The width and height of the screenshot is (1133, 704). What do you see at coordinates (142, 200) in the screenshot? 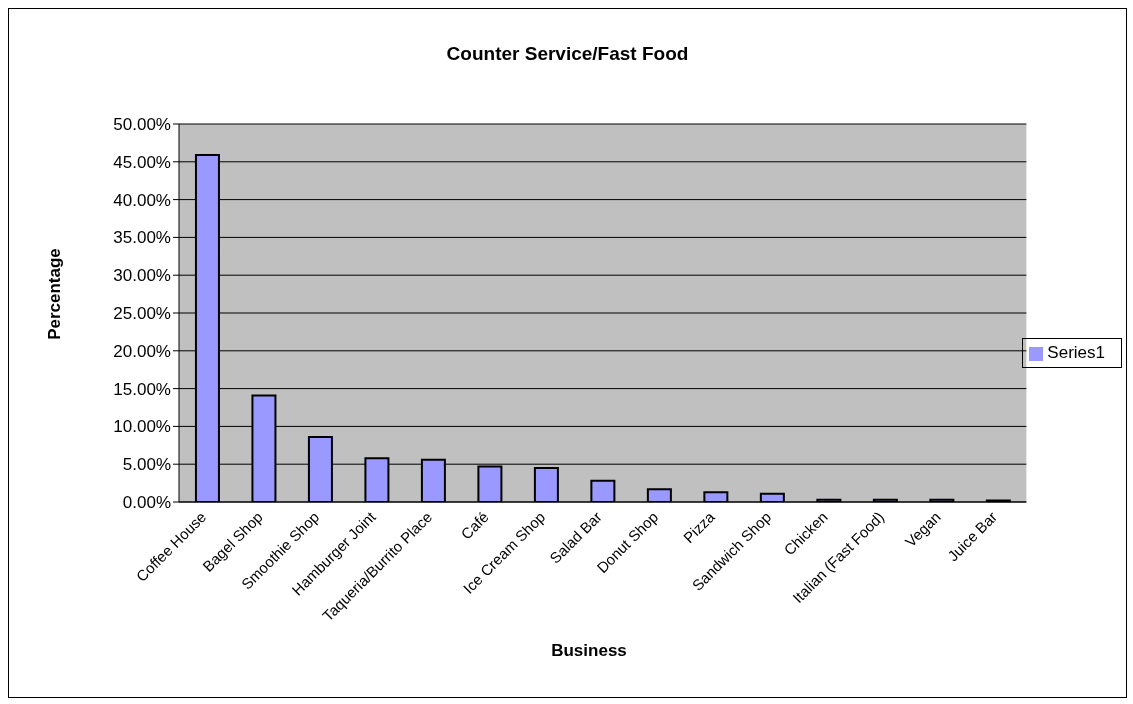
I see `y-tick-label: 40.00%` at bounding box center [142, 200].